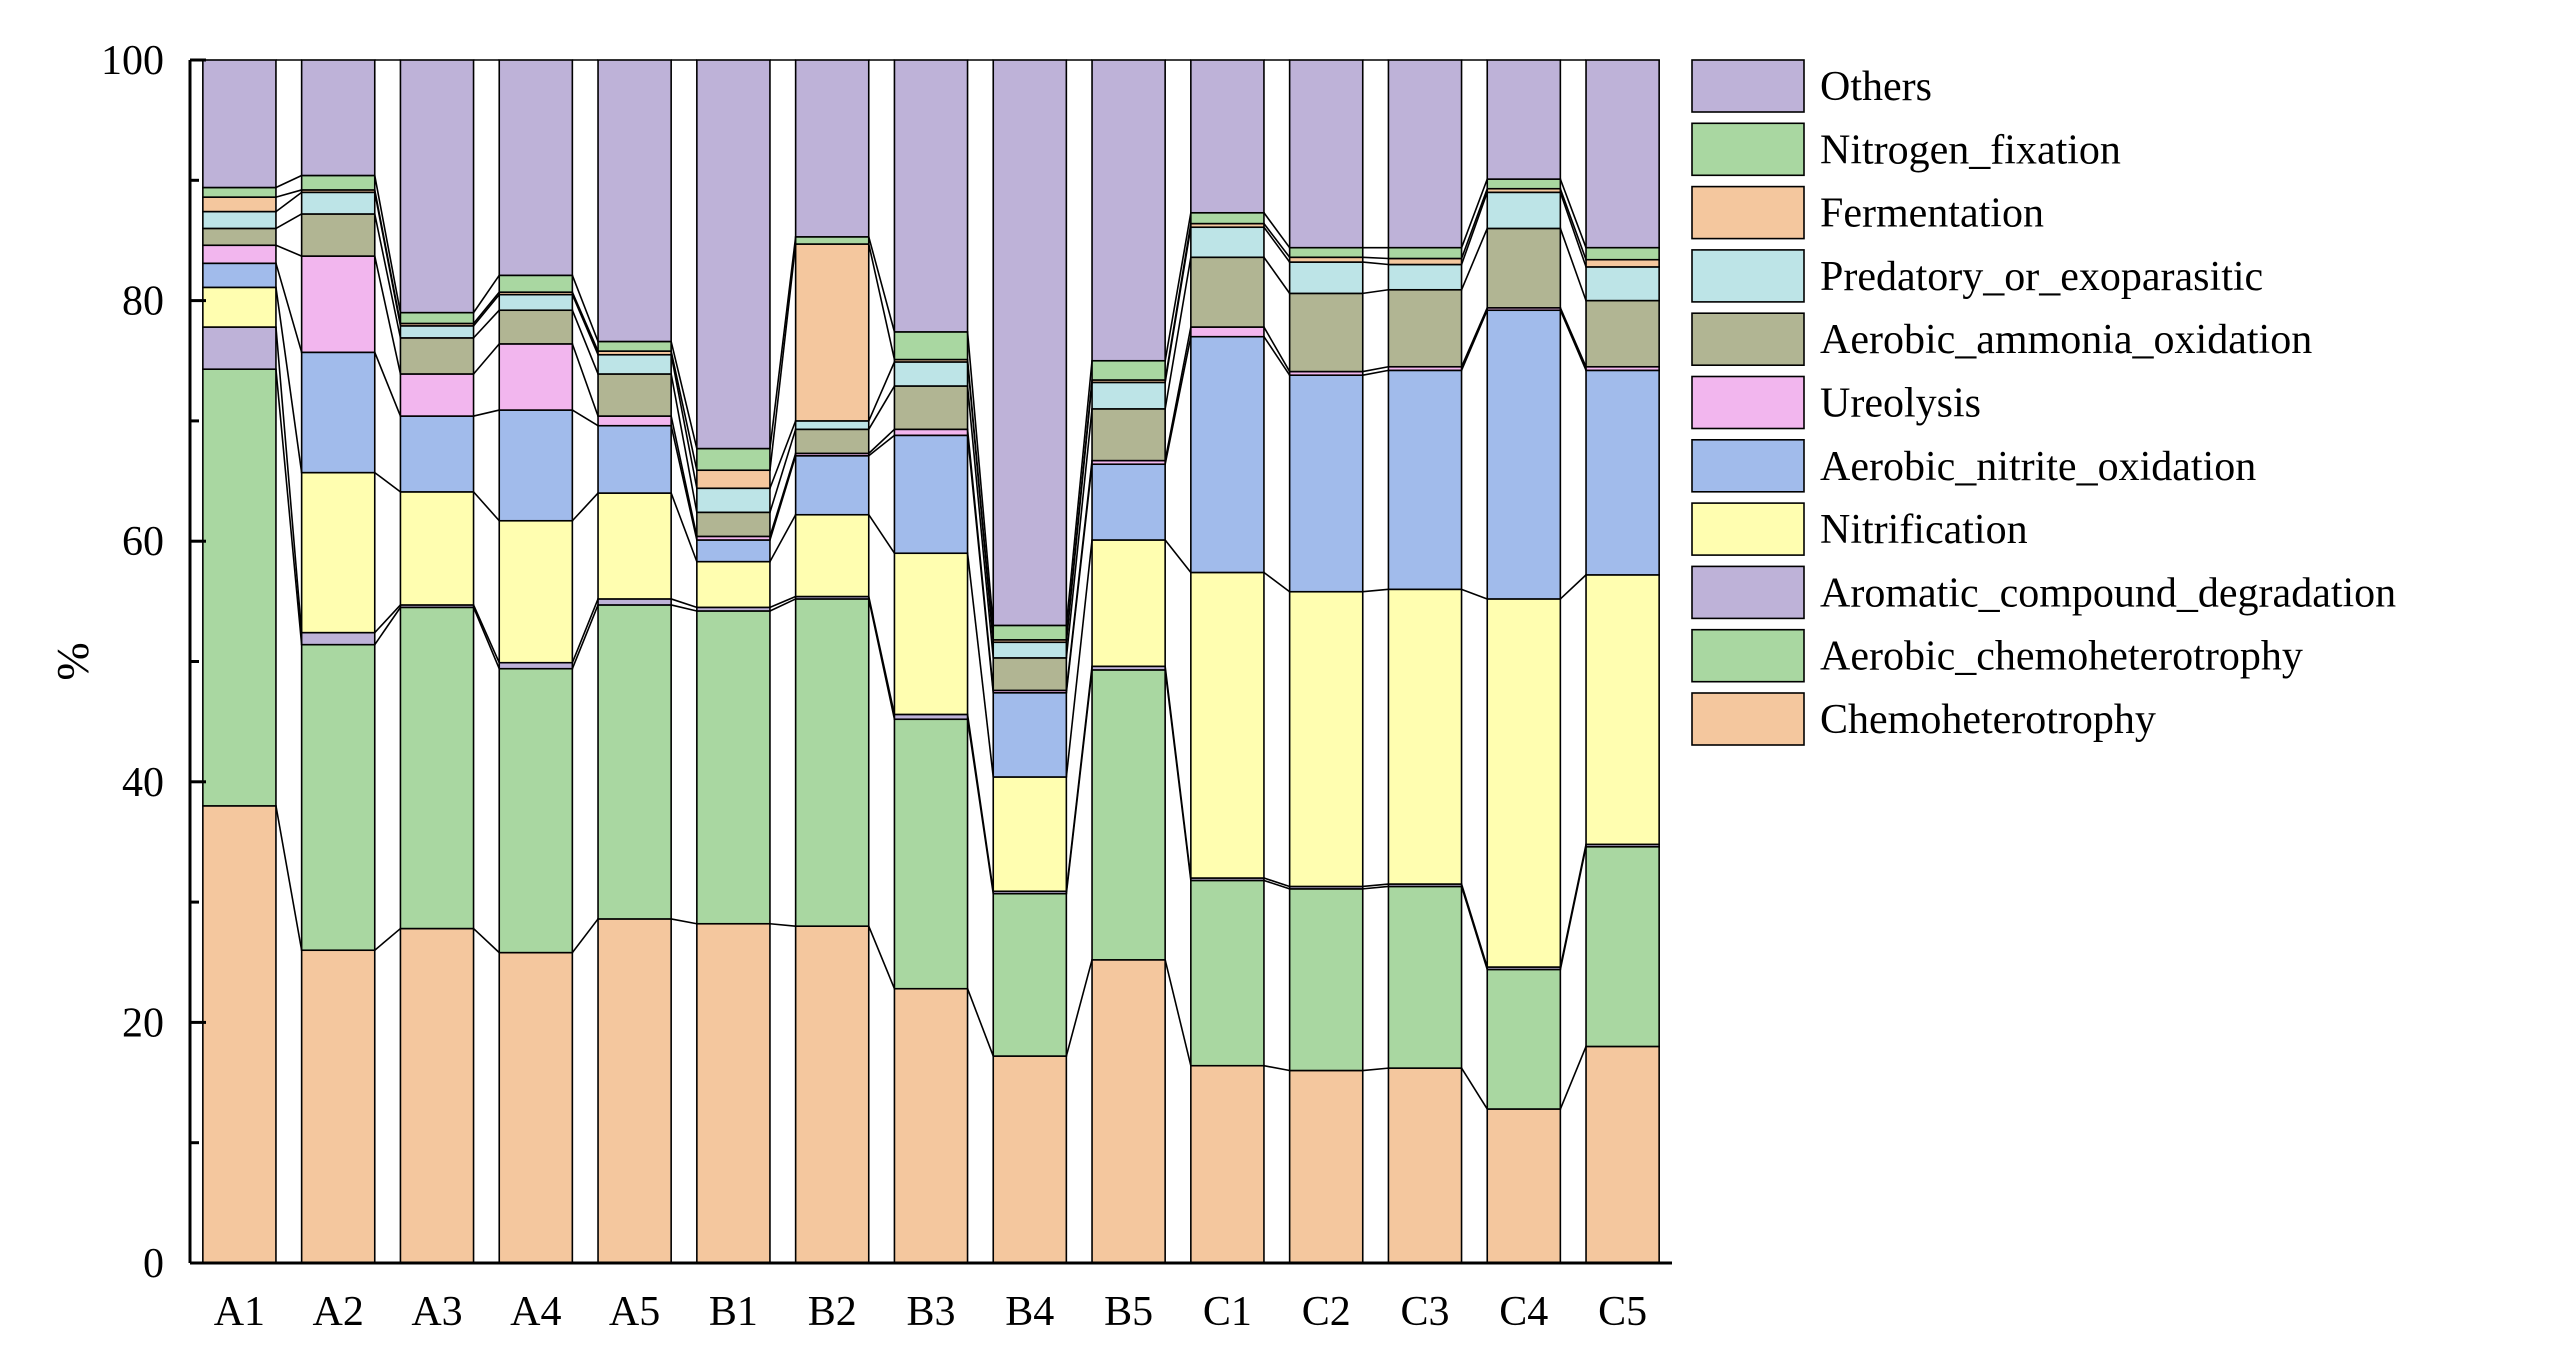 The height and width of the screenshot is (1361, 2566). I want to click on x-tick-label-a4: A4, so click(535, 1312).